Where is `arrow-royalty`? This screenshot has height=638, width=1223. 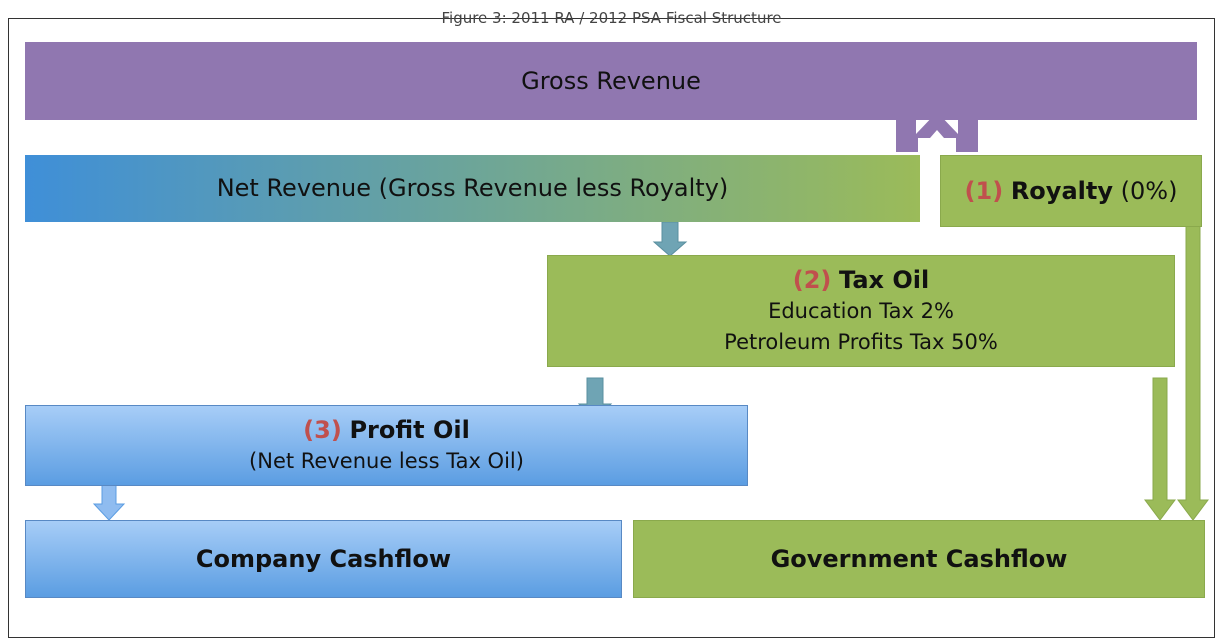
arrow-royalty is located at coordinates (937, 132).